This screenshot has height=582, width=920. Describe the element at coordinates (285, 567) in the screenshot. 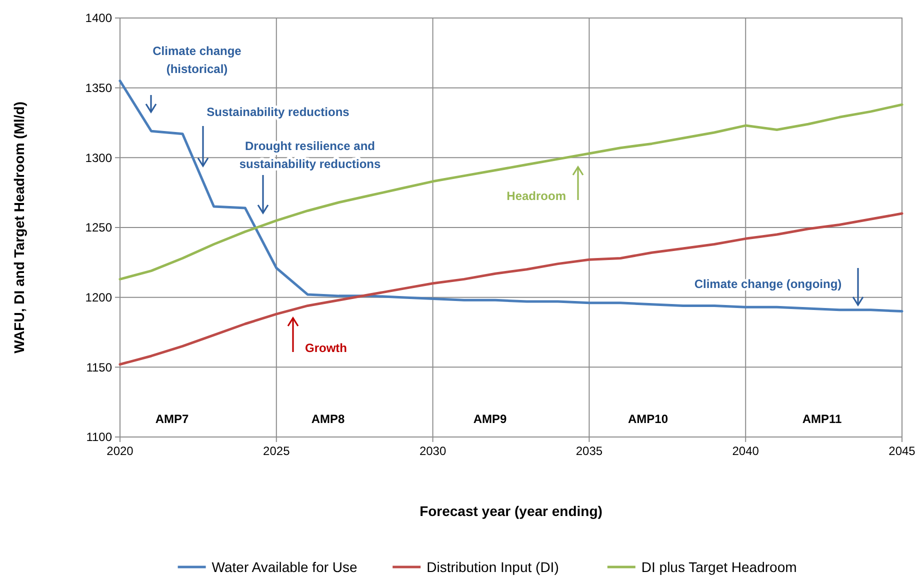

I see `legend-label: Water Available for Use` at that location.